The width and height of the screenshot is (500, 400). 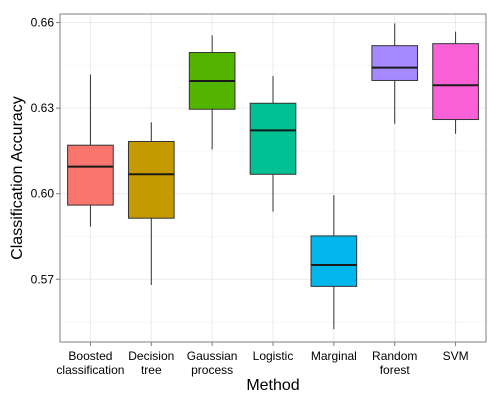 I want to click on x-tick-label: Gaussian process, so click(x=212, y=363).